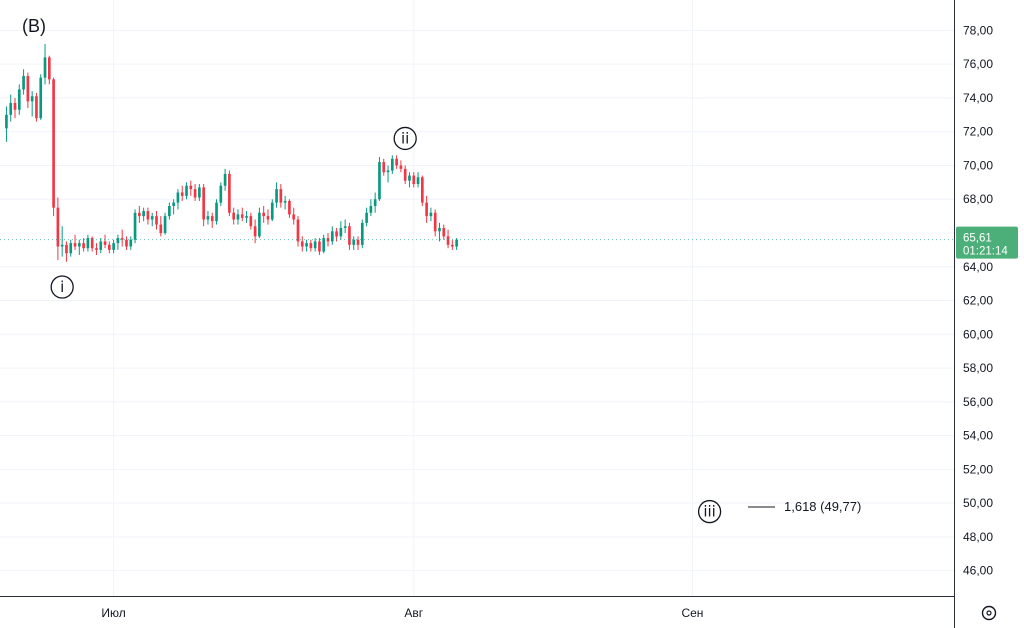 The width and height of the screenshot is (1024, 628). I want to click on price-tick-label: 56,00, so click(978, 402).